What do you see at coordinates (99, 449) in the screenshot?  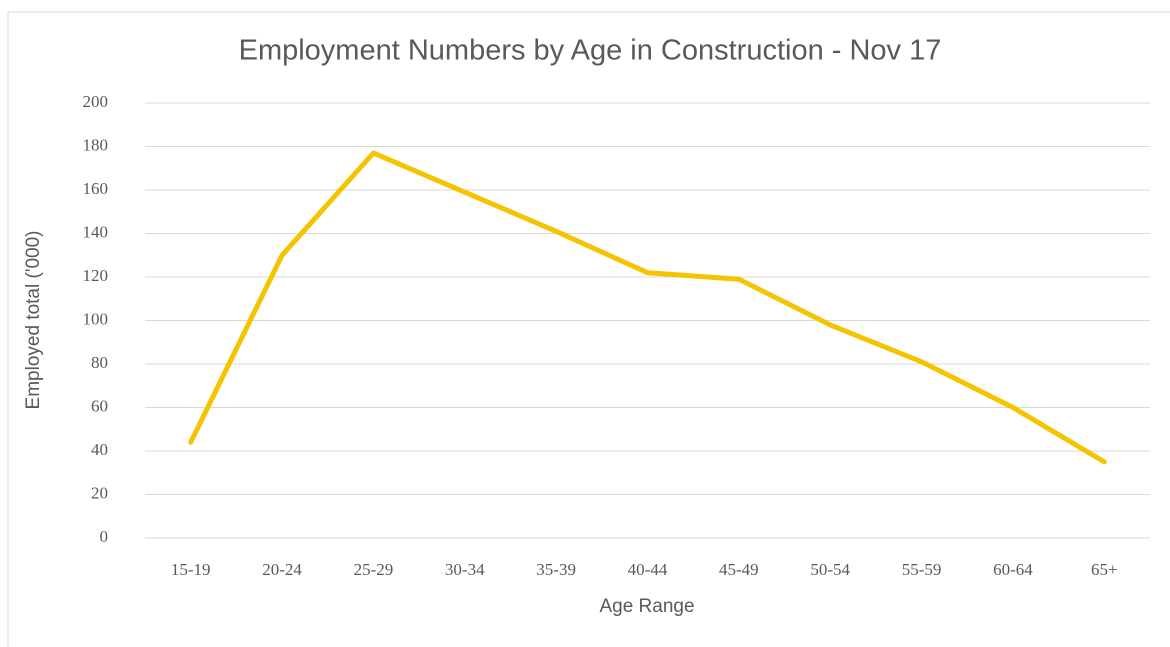 I see `y-tick-label: 40` at bounding box center [99, 449].